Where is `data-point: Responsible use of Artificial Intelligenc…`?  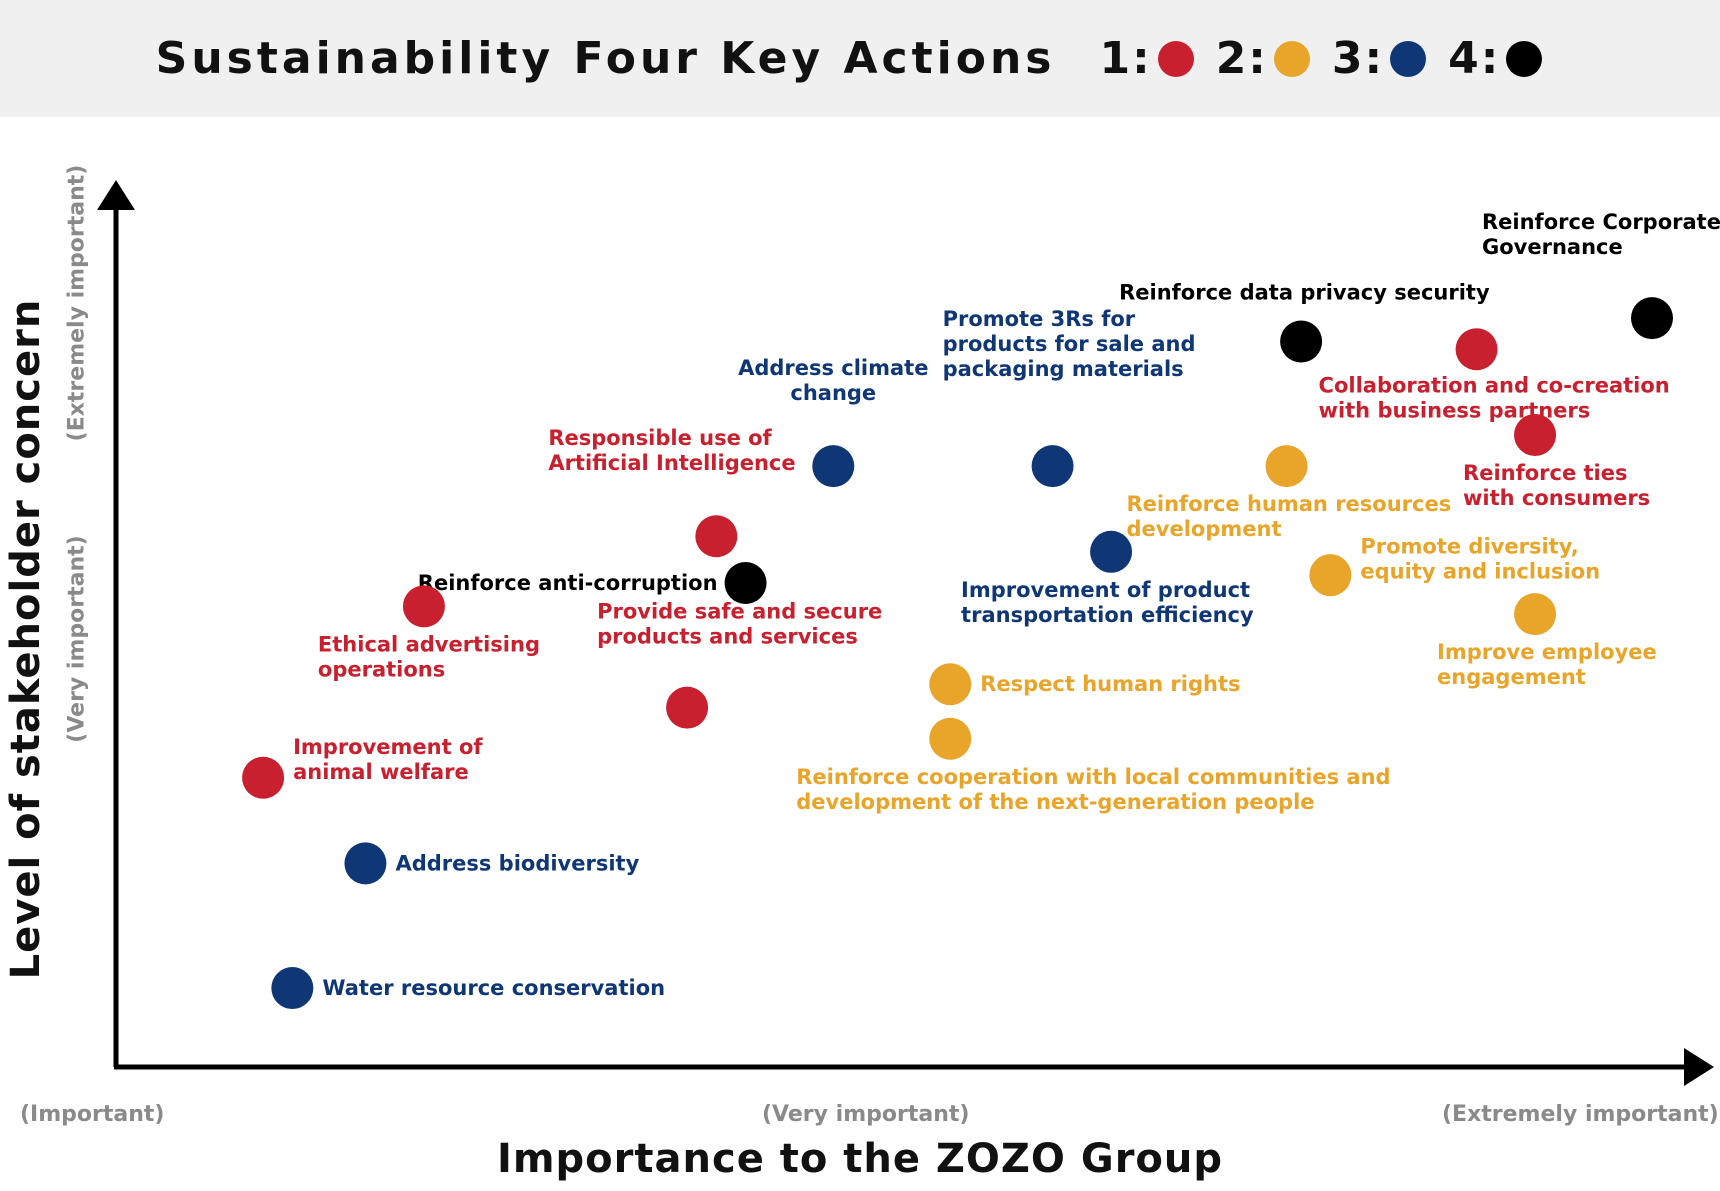 data-point: Responsible use of Artificial Intelligenc… is located at coordinates (672, 492).